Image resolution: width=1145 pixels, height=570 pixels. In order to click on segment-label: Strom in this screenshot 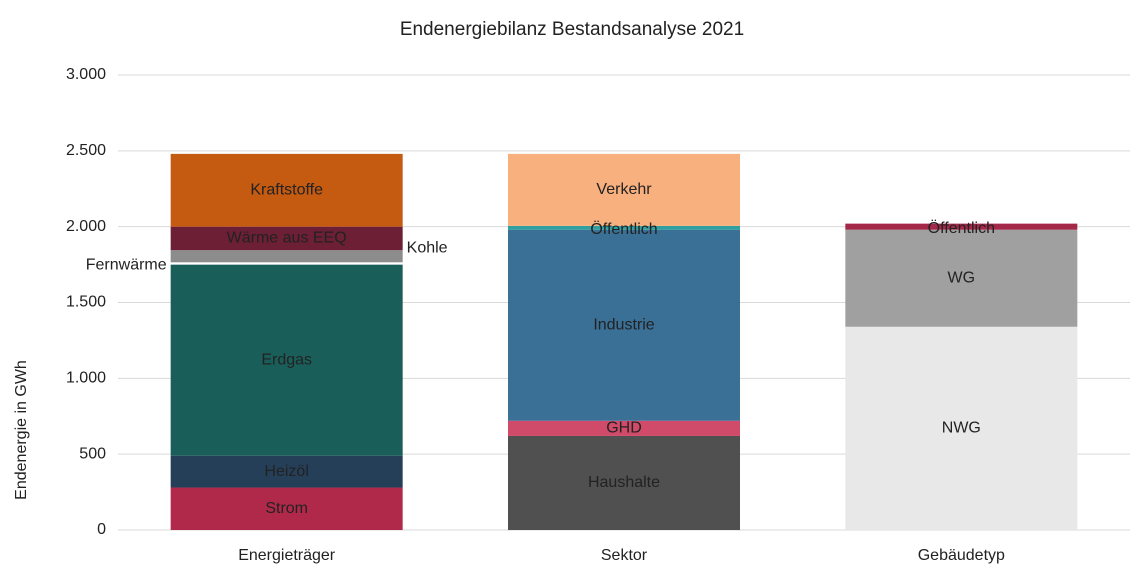, I will do `click(286, 508)`.